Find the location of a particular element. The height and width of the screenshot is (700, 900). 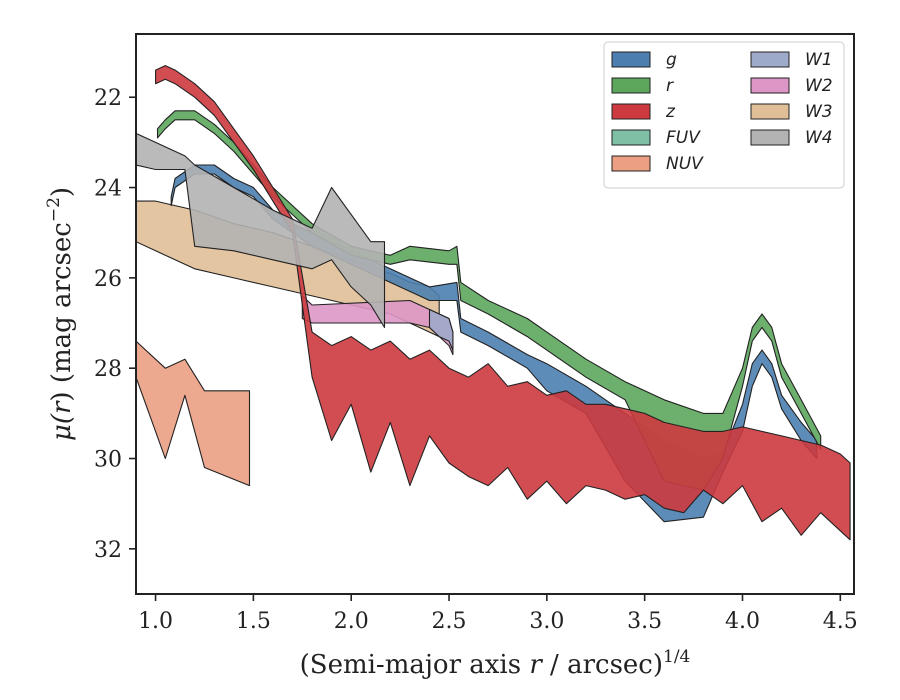

legend-swatch-fuv is located at coordinates (631, 137).